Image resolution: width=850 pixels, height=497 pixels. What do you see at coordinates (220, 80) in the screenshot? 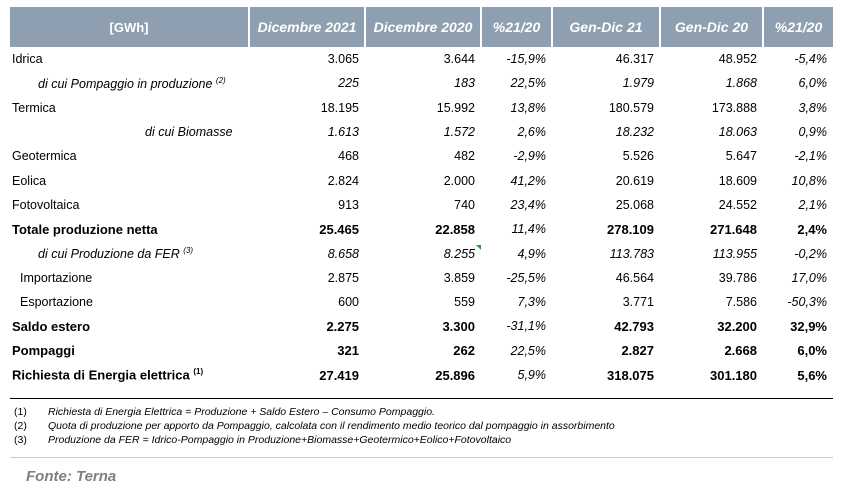
I see `footnote-ref: (2)` at bounding box center [220, 80].